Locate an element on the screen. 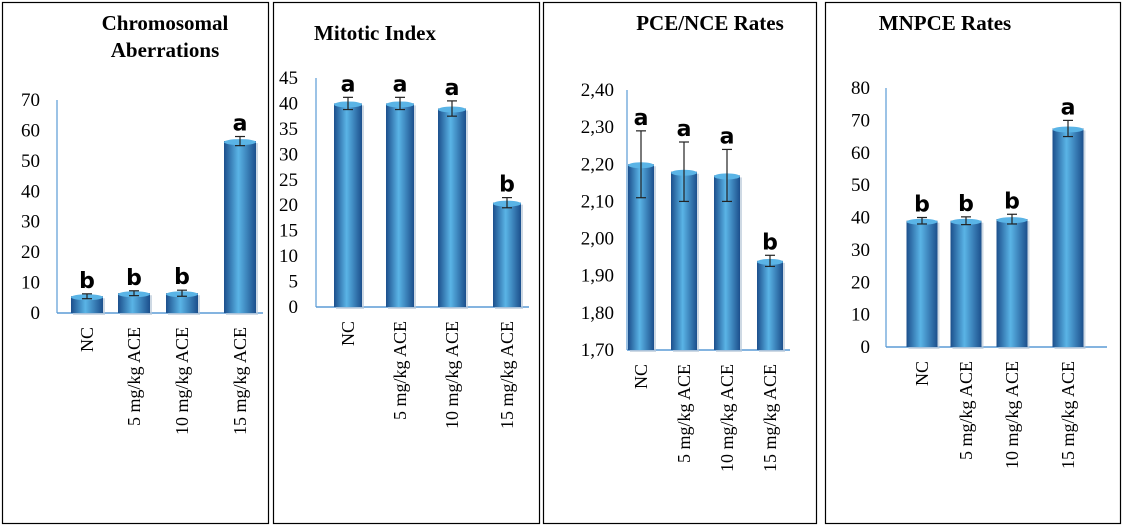 The image size is (1122, 525). y-tick-label: 1,90 is located at coordinates (597, 276).